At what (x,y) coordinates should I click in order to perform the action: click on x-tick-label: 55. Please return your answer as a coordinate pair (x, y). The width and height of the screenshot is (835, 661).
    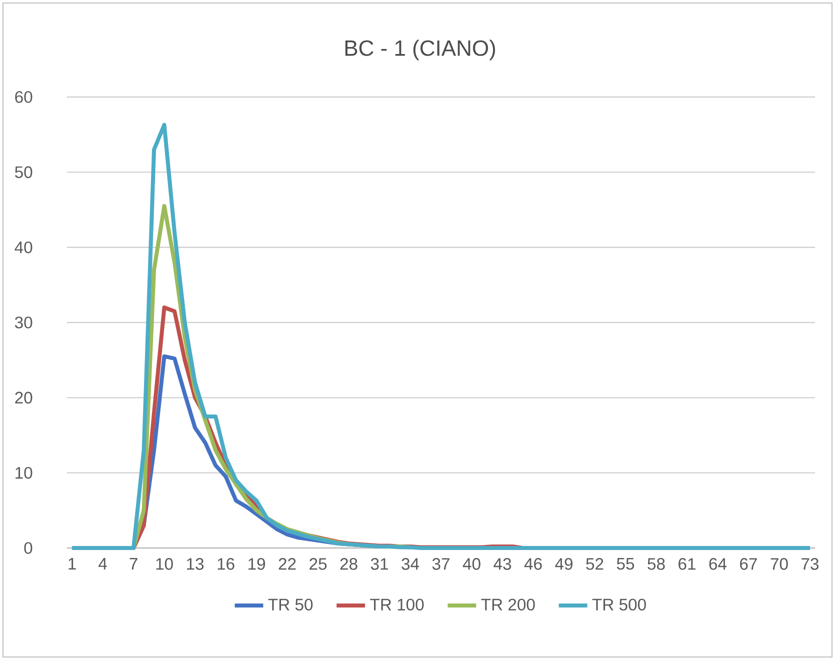
    Looking at the image, I should click on (625, 564).